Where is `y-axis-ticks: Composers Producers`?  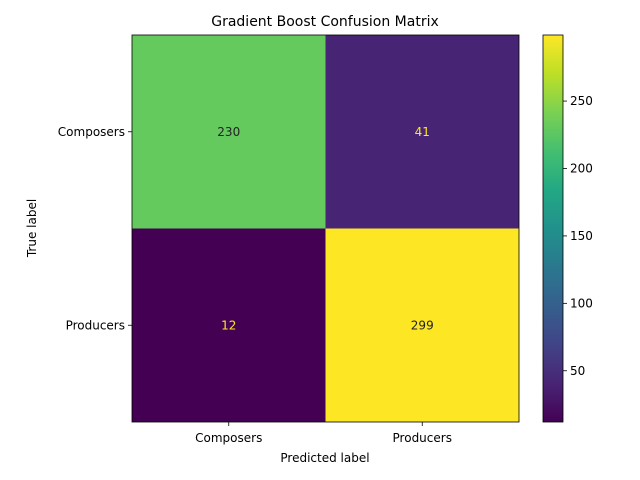 y-axis-ticks: Composers Producers is located at coordinates (95, 228).